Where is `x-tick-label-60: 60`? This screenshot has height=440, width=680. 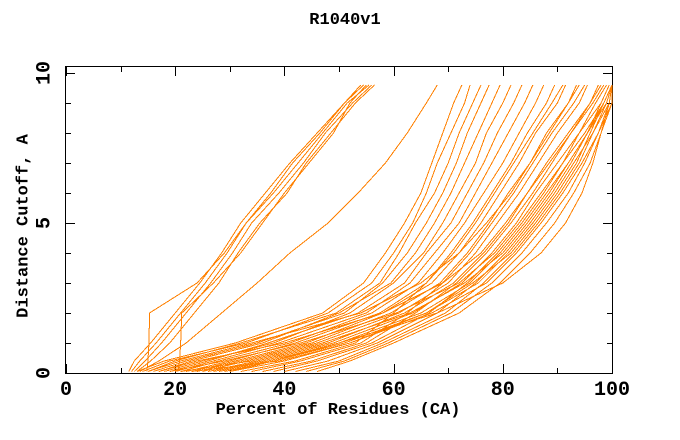
x-tick-label-60: 60 is located at coordinates (393, 390).